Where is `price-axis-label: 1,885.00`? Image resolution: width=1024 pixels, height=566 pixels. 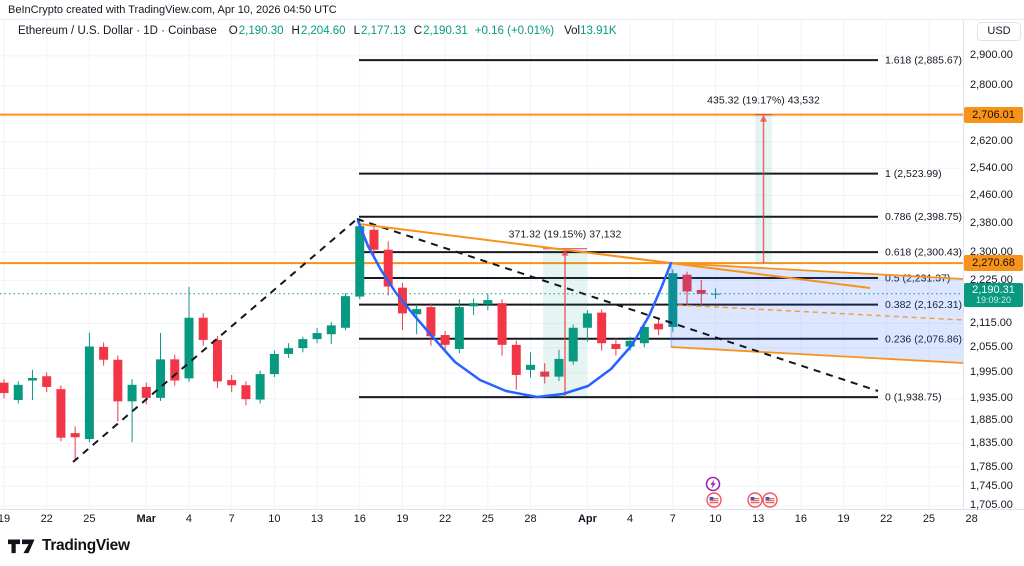 price-axis-label: 1,885.00 is located at coordinates (991, 420).